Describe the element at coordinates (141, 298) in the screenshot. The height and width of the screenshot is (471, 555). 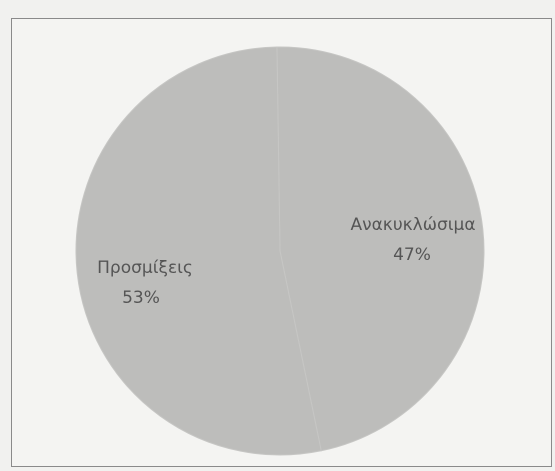
I see `slice-percent-impurities: 53%` at that location.